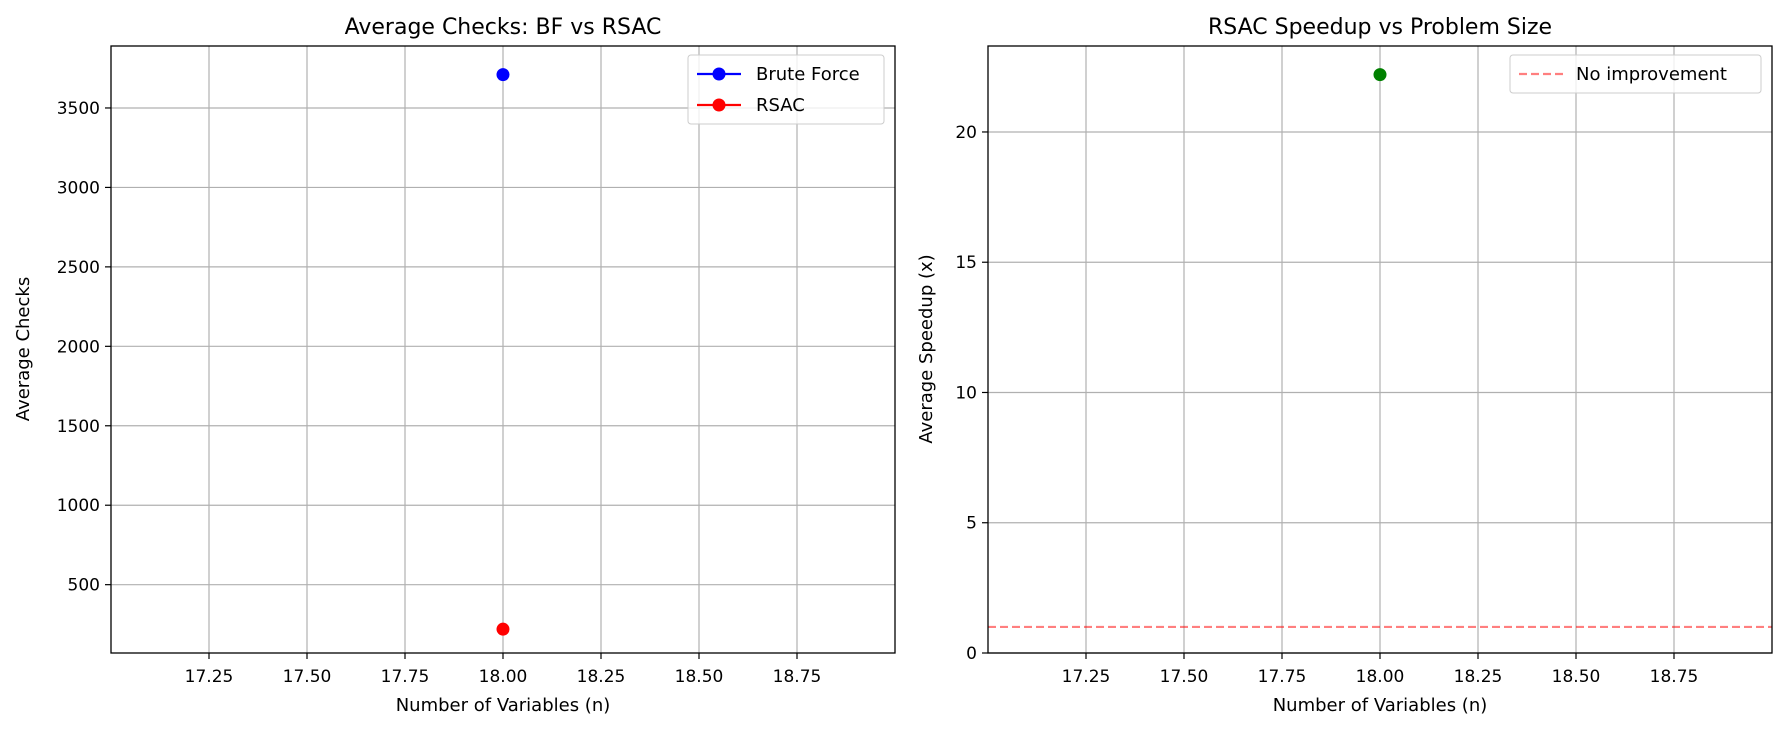 Image resolution: width=1784 pixels, height=731 pixels. I want to click on chart-left-x-label: Number of Variables (n), so click(503, 705).